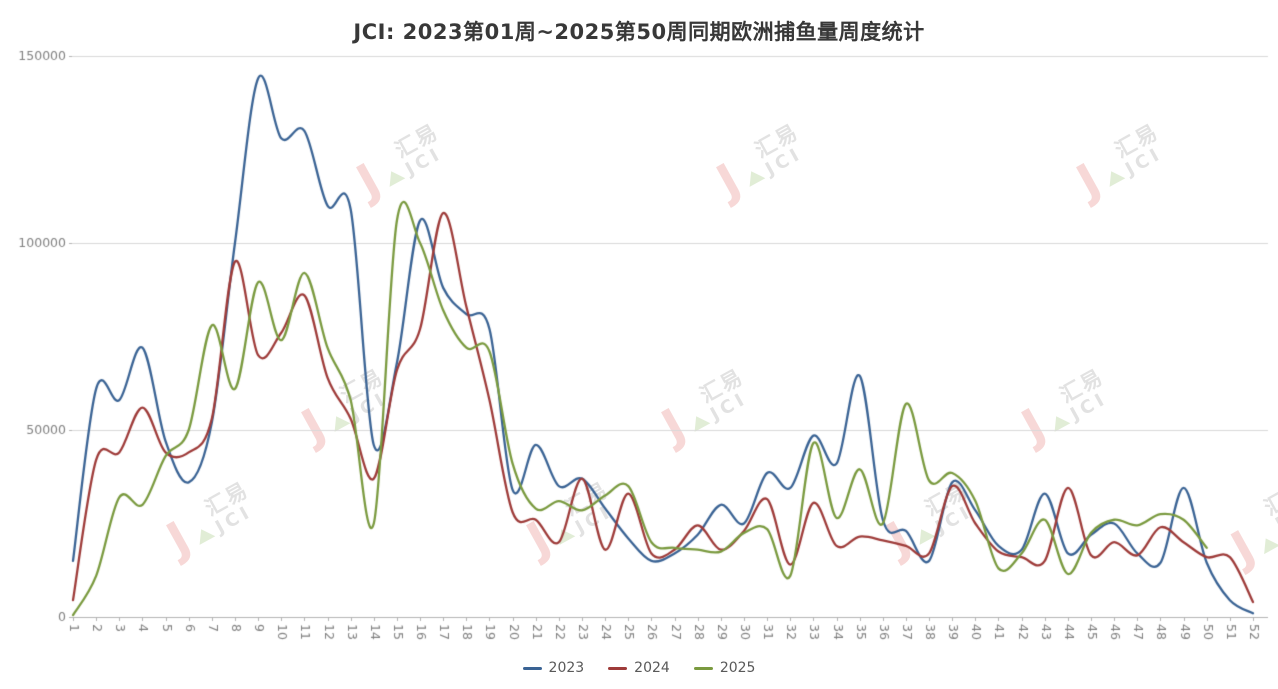 This screenshot has height=689, width=1278. I want to click on legend-label-2024: 2024, so click(652, 668).